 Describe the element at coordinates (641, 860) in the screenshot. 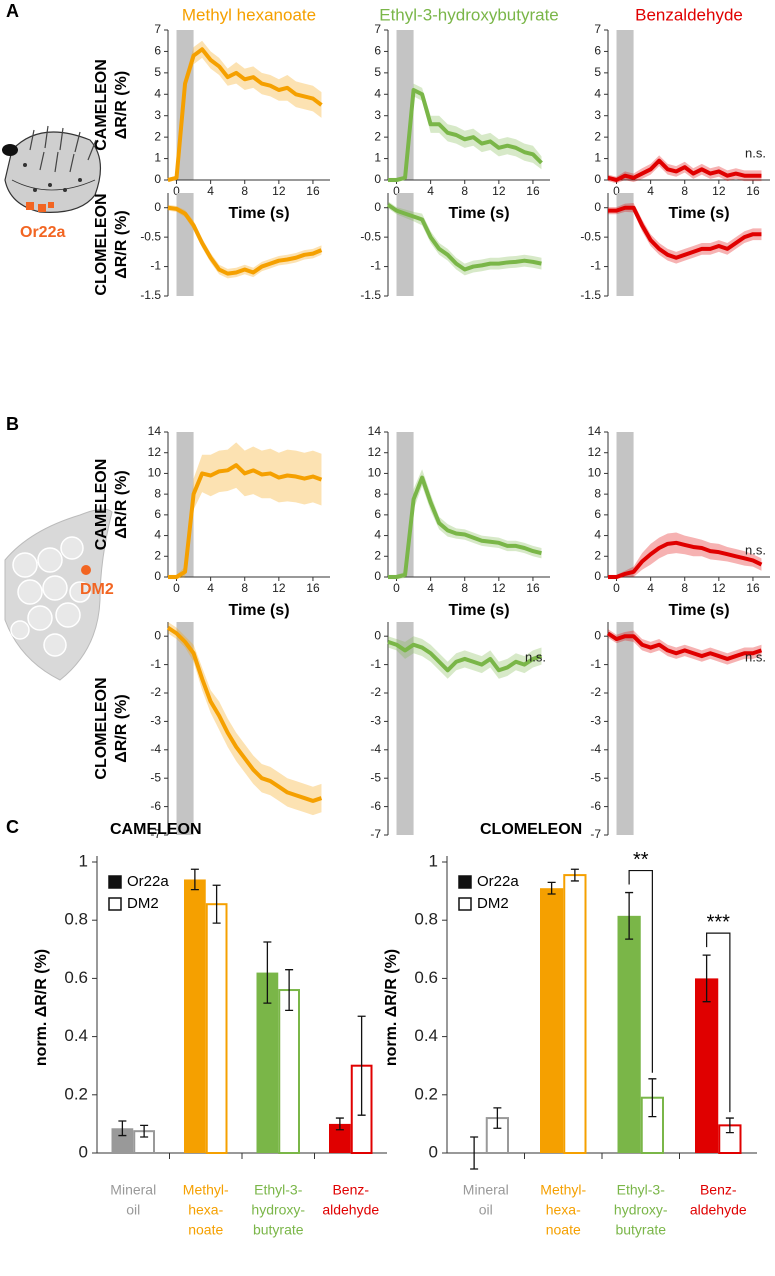

I see `significance-label: **` at that location.